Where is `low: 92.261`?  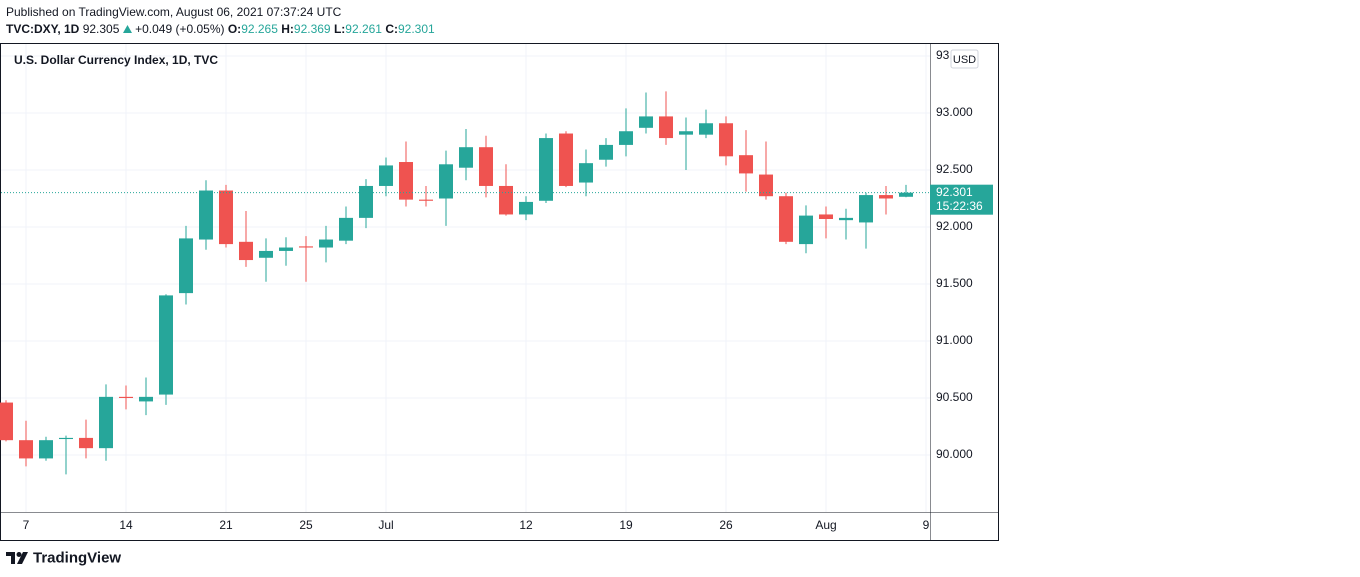
low: 92.261 is located at coordinates (363, 29).